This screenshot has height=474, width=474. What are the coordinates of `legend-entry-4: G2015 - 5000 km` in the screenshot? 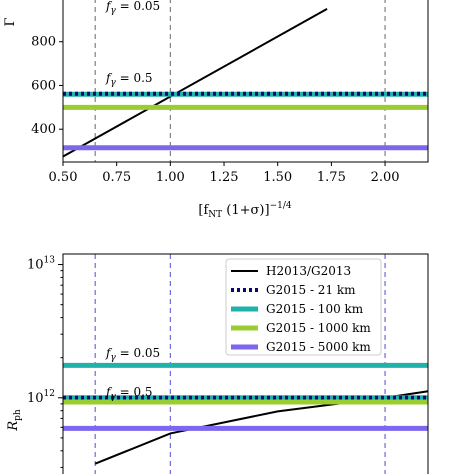 It's located at (301, 347).